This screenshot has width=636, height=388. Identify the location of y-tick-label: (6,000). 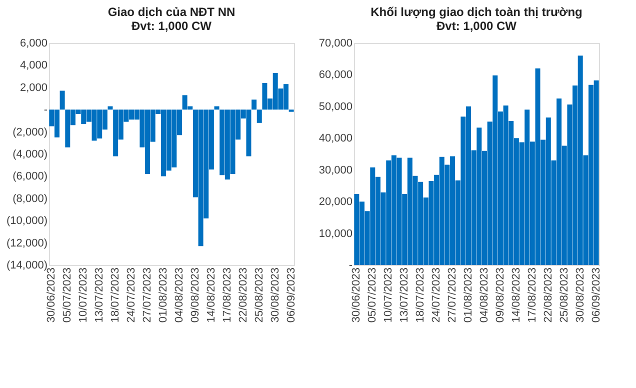
(30, 176).